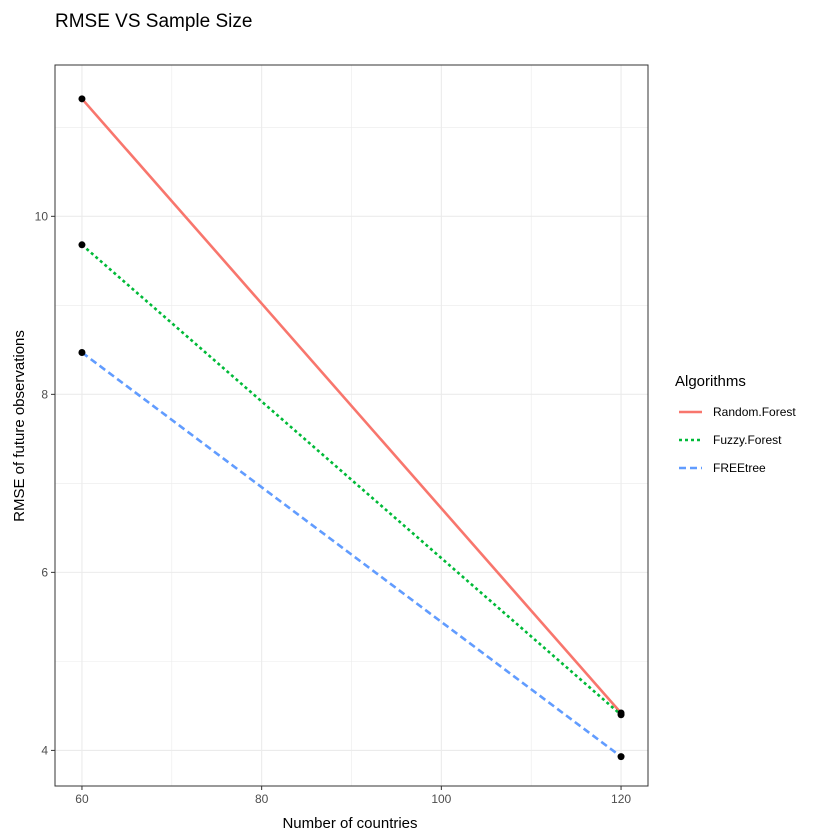  Describe the element at coordinates (353, 796) in the screenshot. I see `x-axis-ticks: 60 80 100 120` at that location.